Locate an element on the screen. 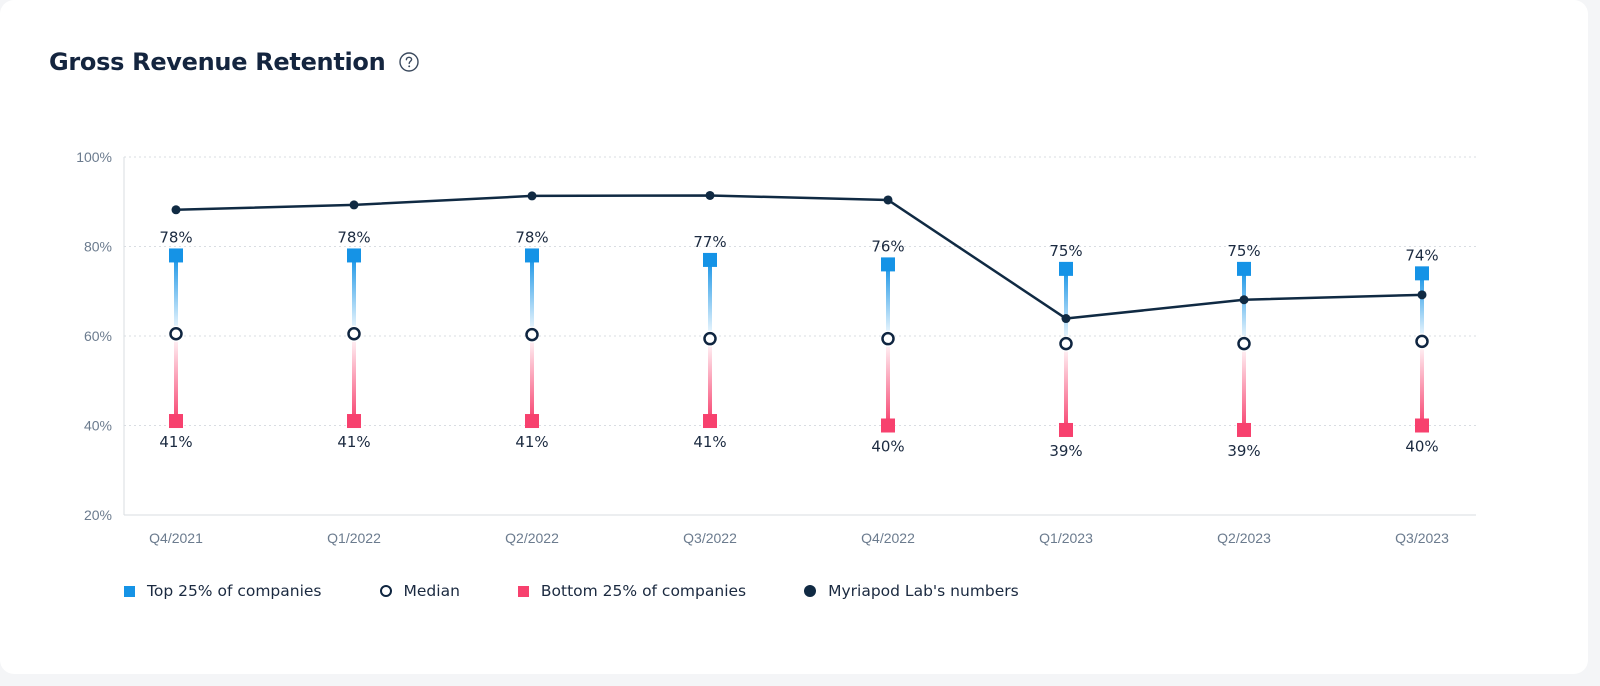 This screenshot has width=1600, height=686. y-tick-label: 80% is located at coordinates (98, 247).